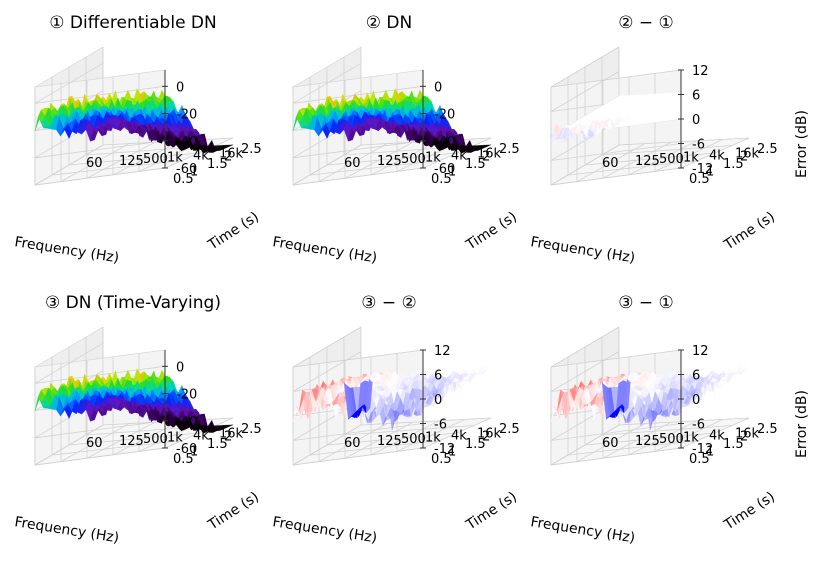  I want to click on panel-title: ③ − ①, so click(646, 303).